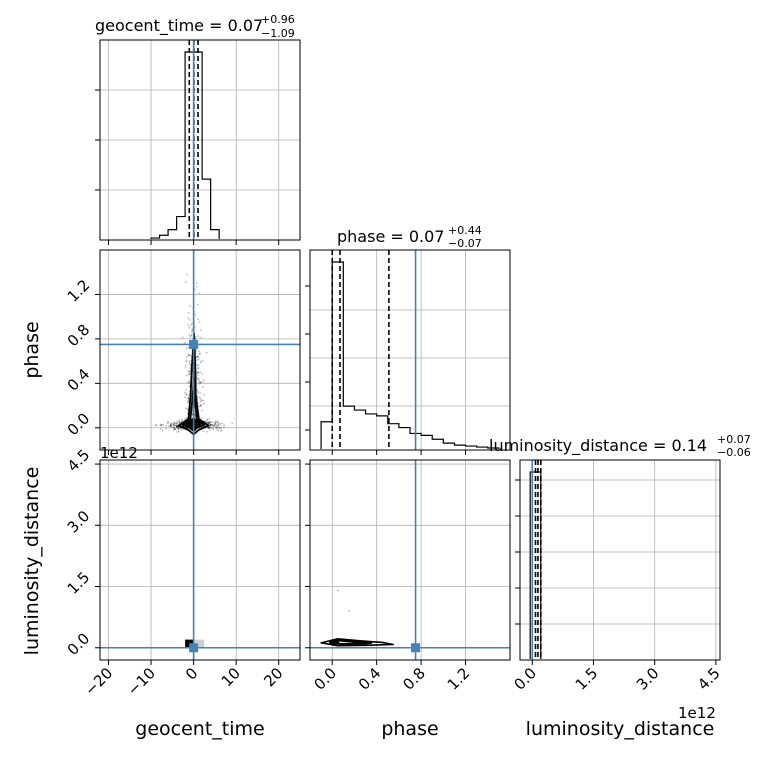 The image size is (760, 760). I want to click on y-tick-label: 0.0, so click(79, 424).